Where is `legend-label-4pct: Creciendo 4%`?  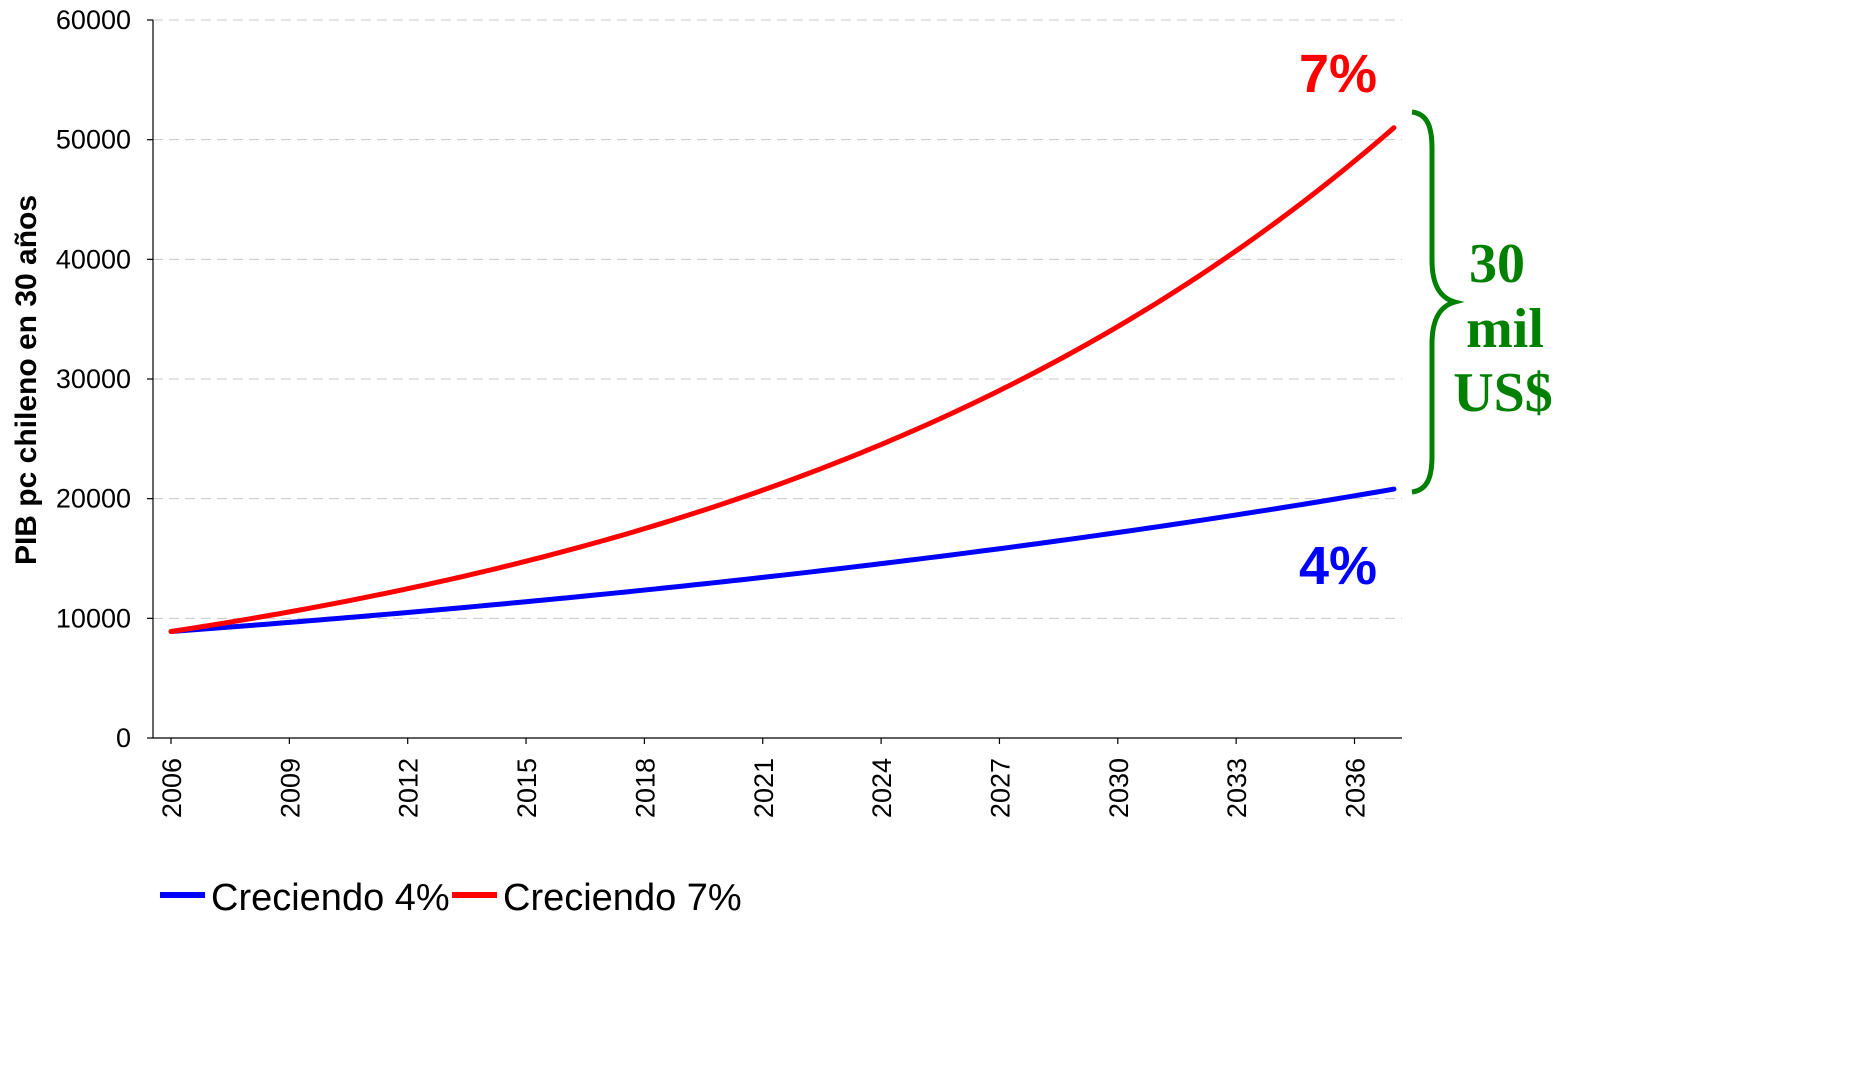
legend-label-4pct: Creciendo 4% is located at coordinates (330, 898).